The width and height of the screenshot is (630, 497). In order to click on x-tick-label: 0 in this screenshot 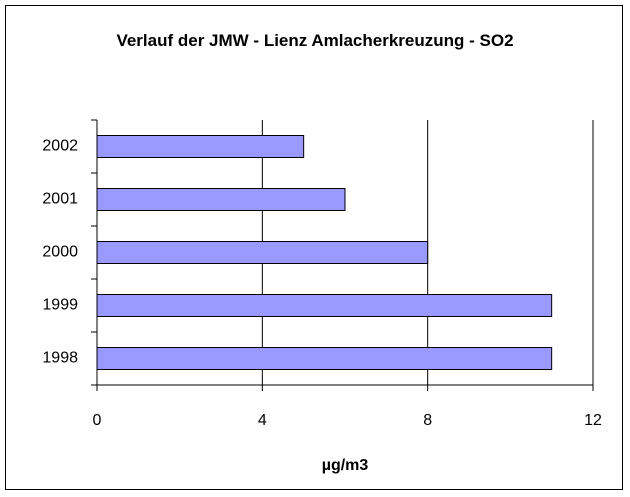, I will do `click(97, 420)`.